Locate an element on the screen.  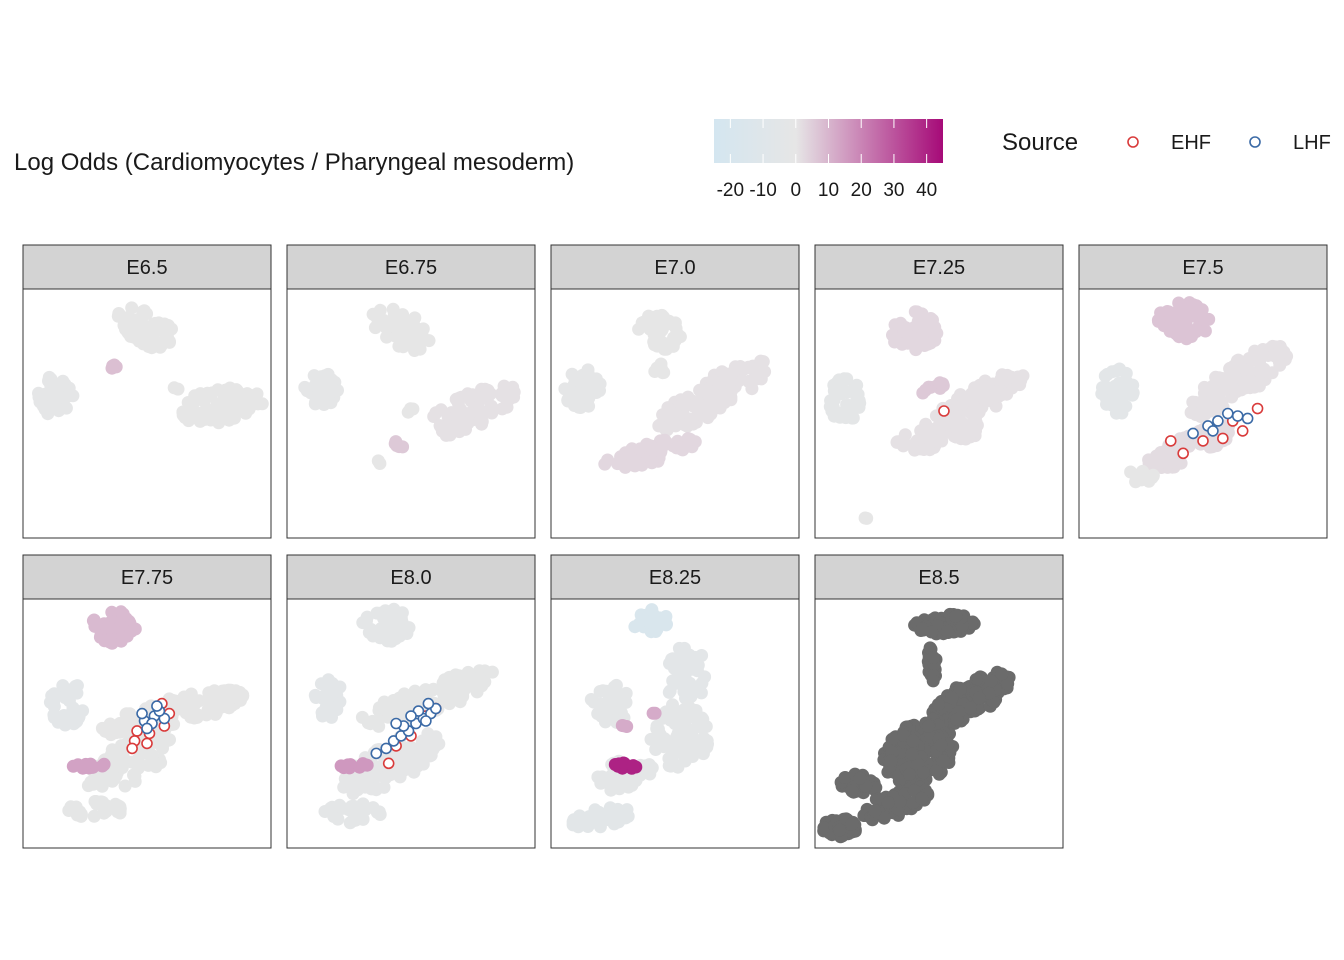
facet-strip-label: E8.0 is located at coordinates (410, 578).